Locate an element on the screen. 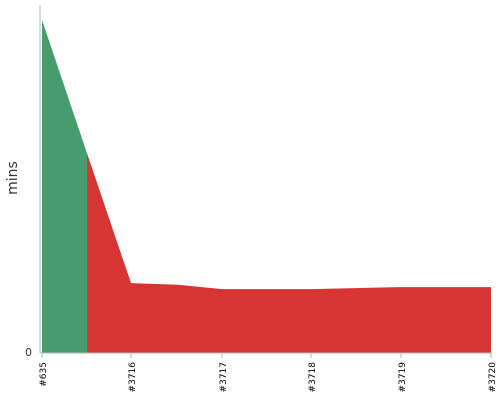 This screenshot has width=500, height=400. y-axis-label: mins is located at coordinates (13, 178).